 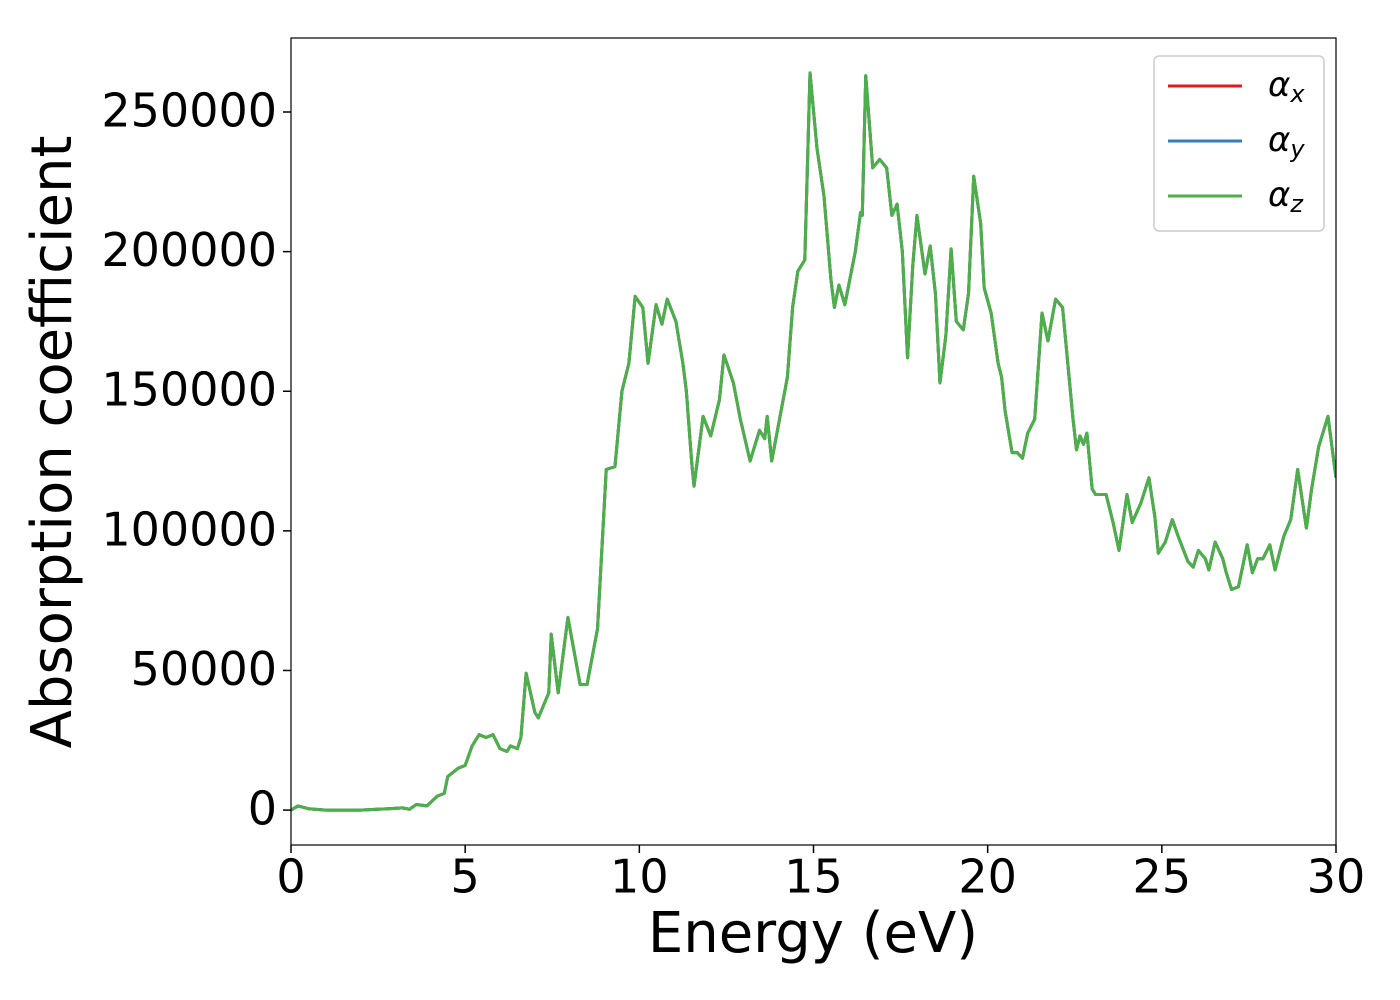 What do you see at coordinates (204, 669) in the screenshot?
I see `y-tick-label: 50000` at bounding box center [204, 669].